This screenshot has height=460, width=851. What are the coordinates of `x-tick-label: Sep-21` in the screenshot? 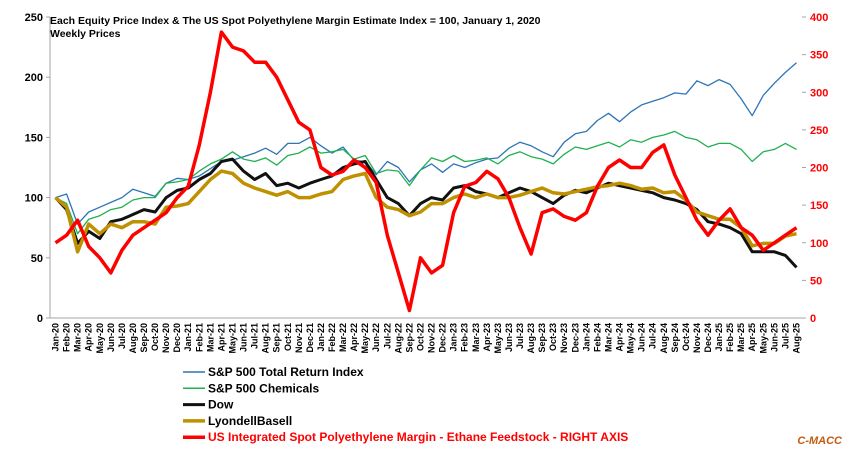 It's located at (277, 338).